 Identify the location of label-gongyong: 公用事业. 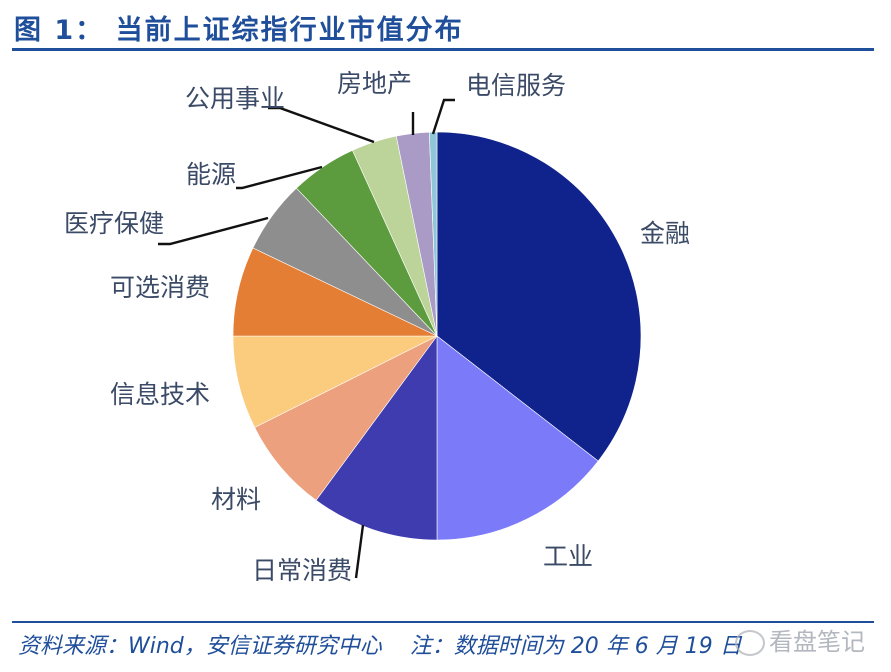
(235, 98).